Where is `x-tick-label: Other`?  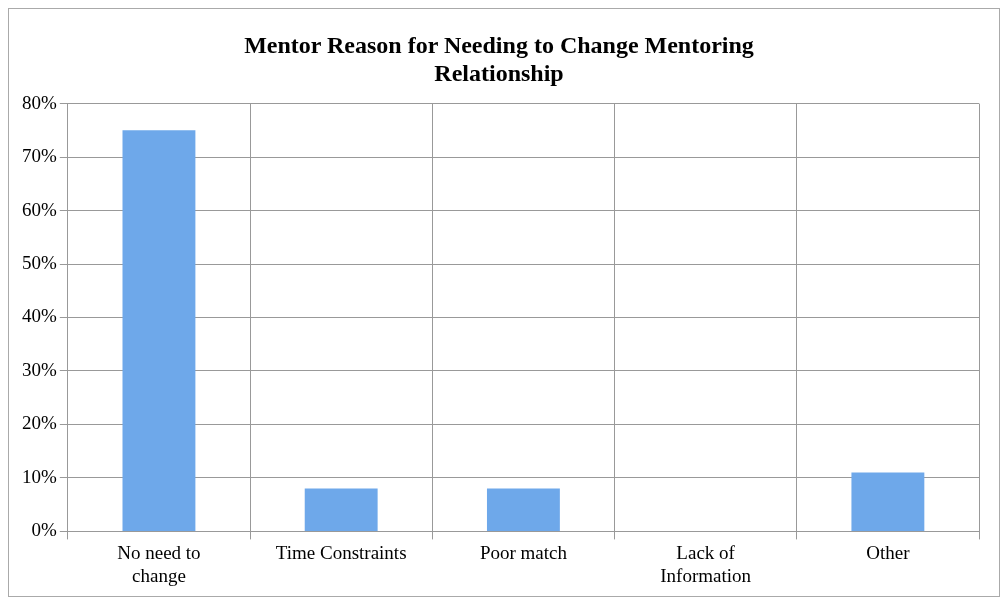 x-tick-label: Other is located at coordinates (888, 552).